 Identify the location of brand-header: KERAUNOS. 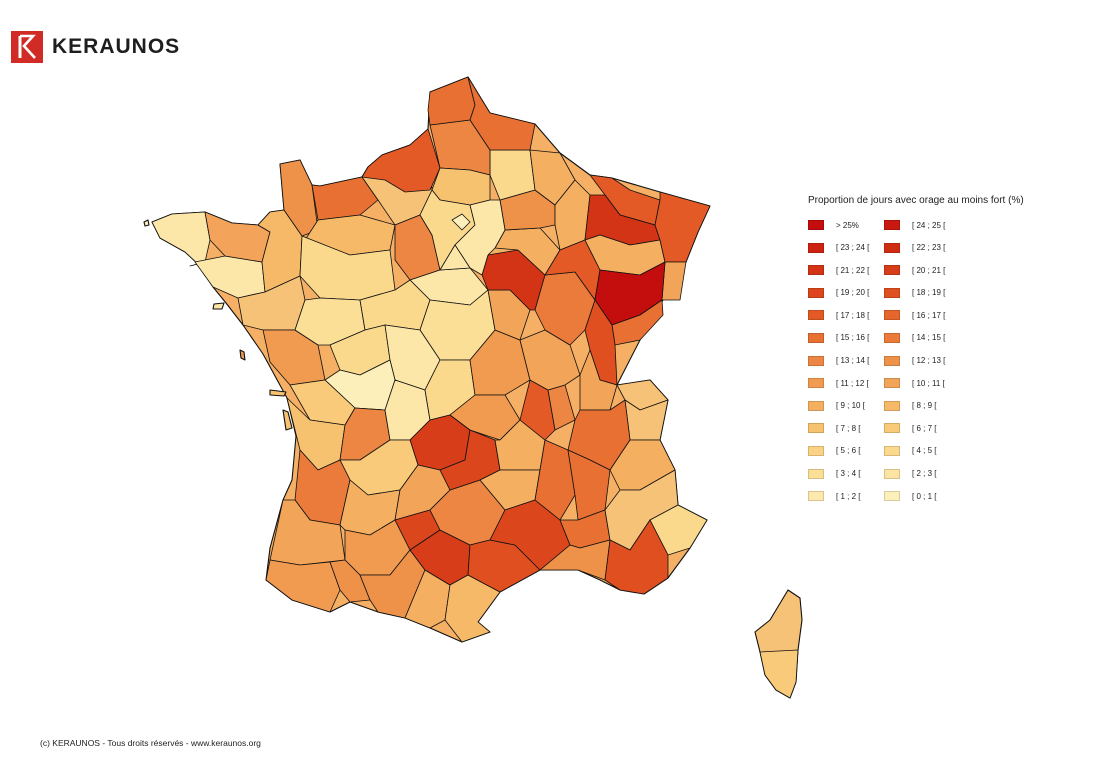
(95, 47).